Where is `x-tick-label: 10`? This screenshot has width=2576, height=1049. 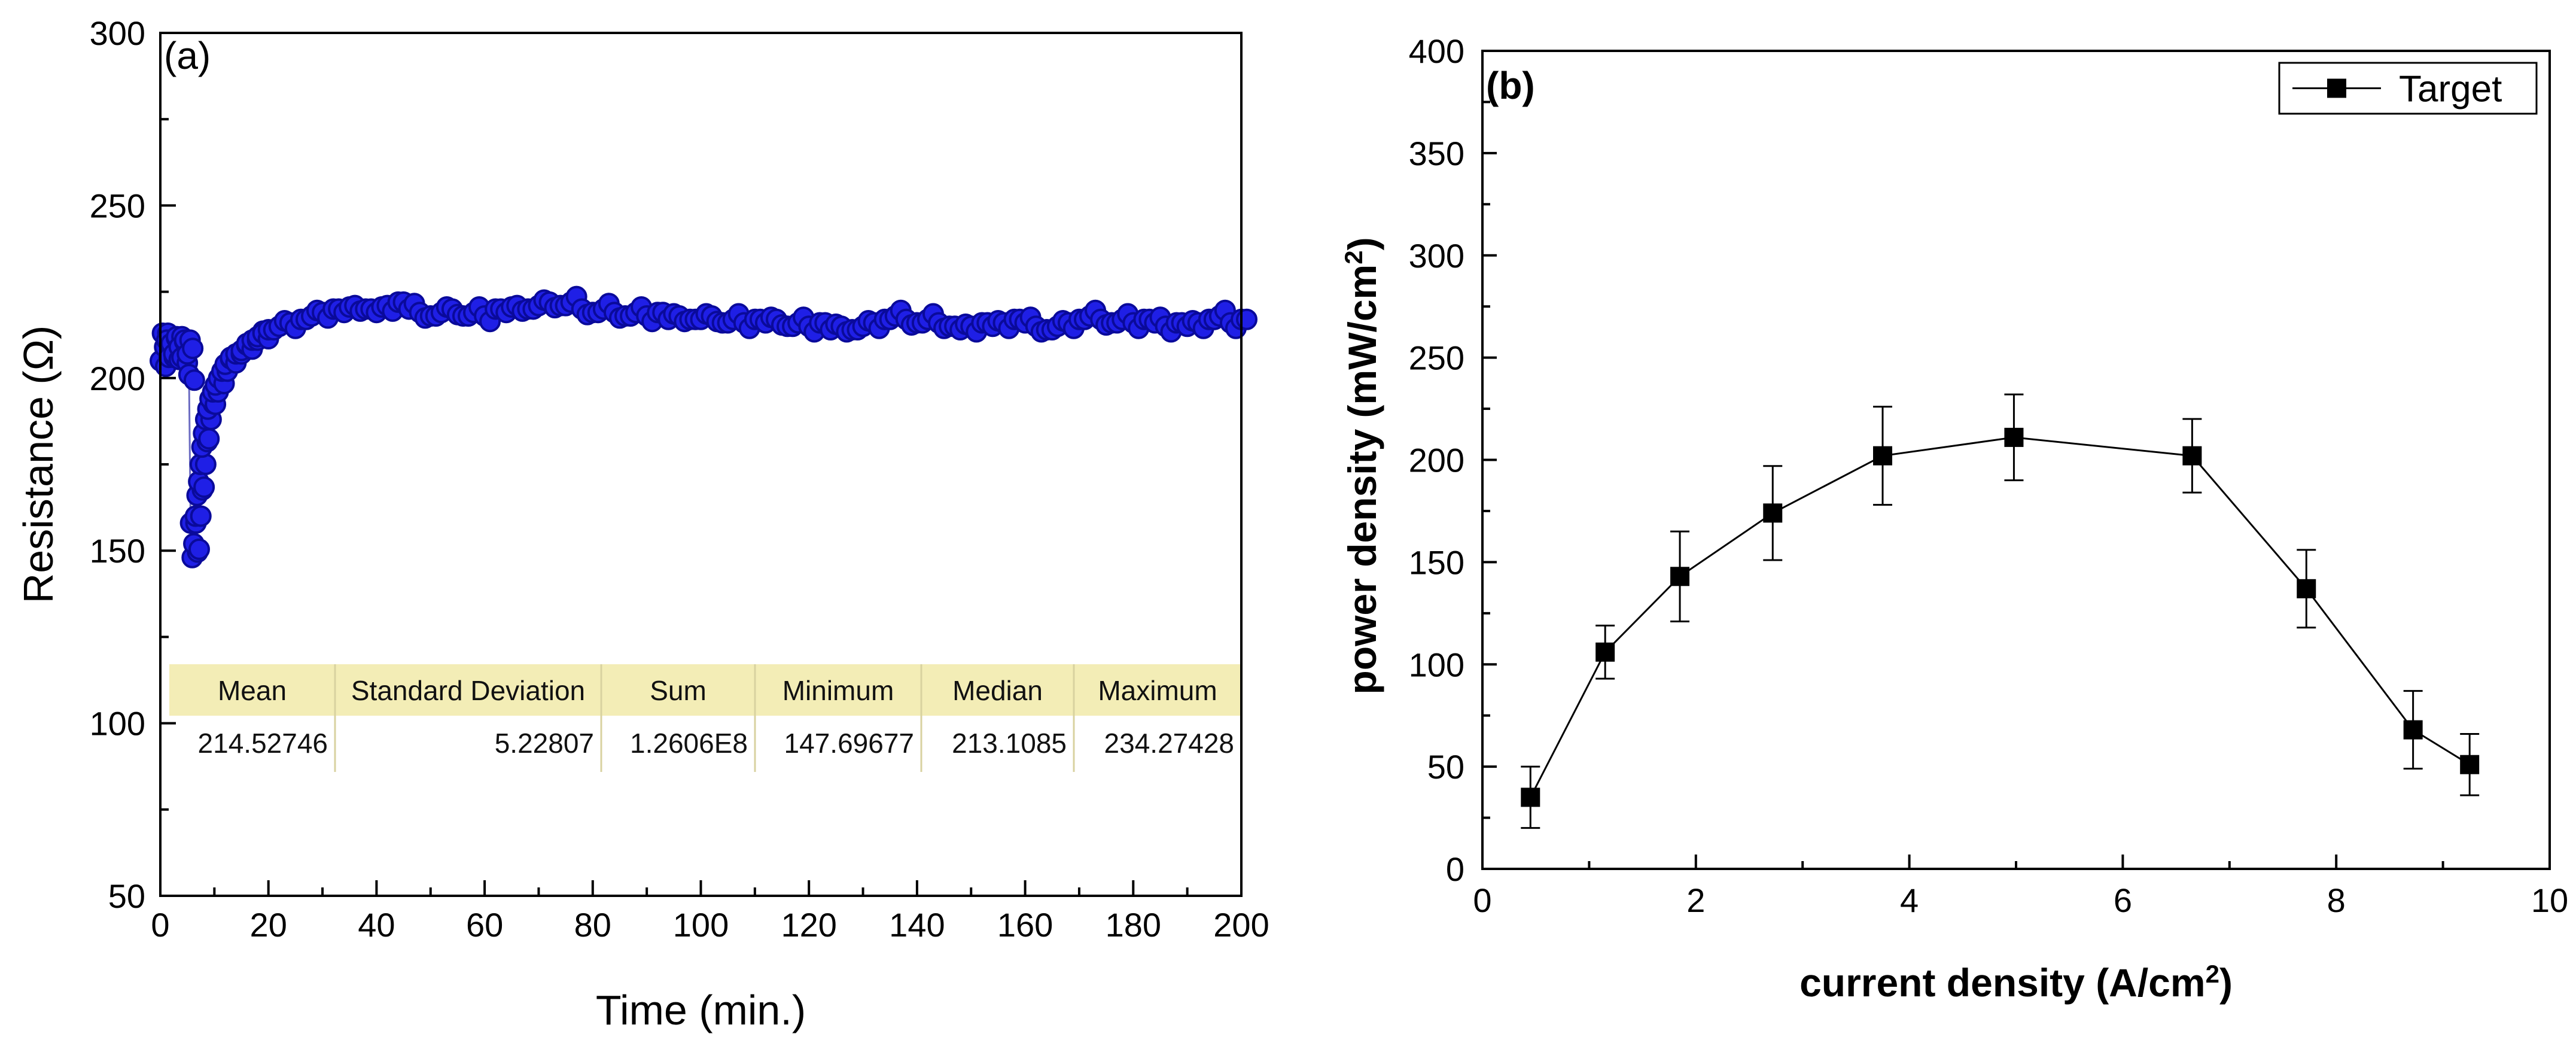 x-tick-label: 10 is located at coordinates (2549, 900).